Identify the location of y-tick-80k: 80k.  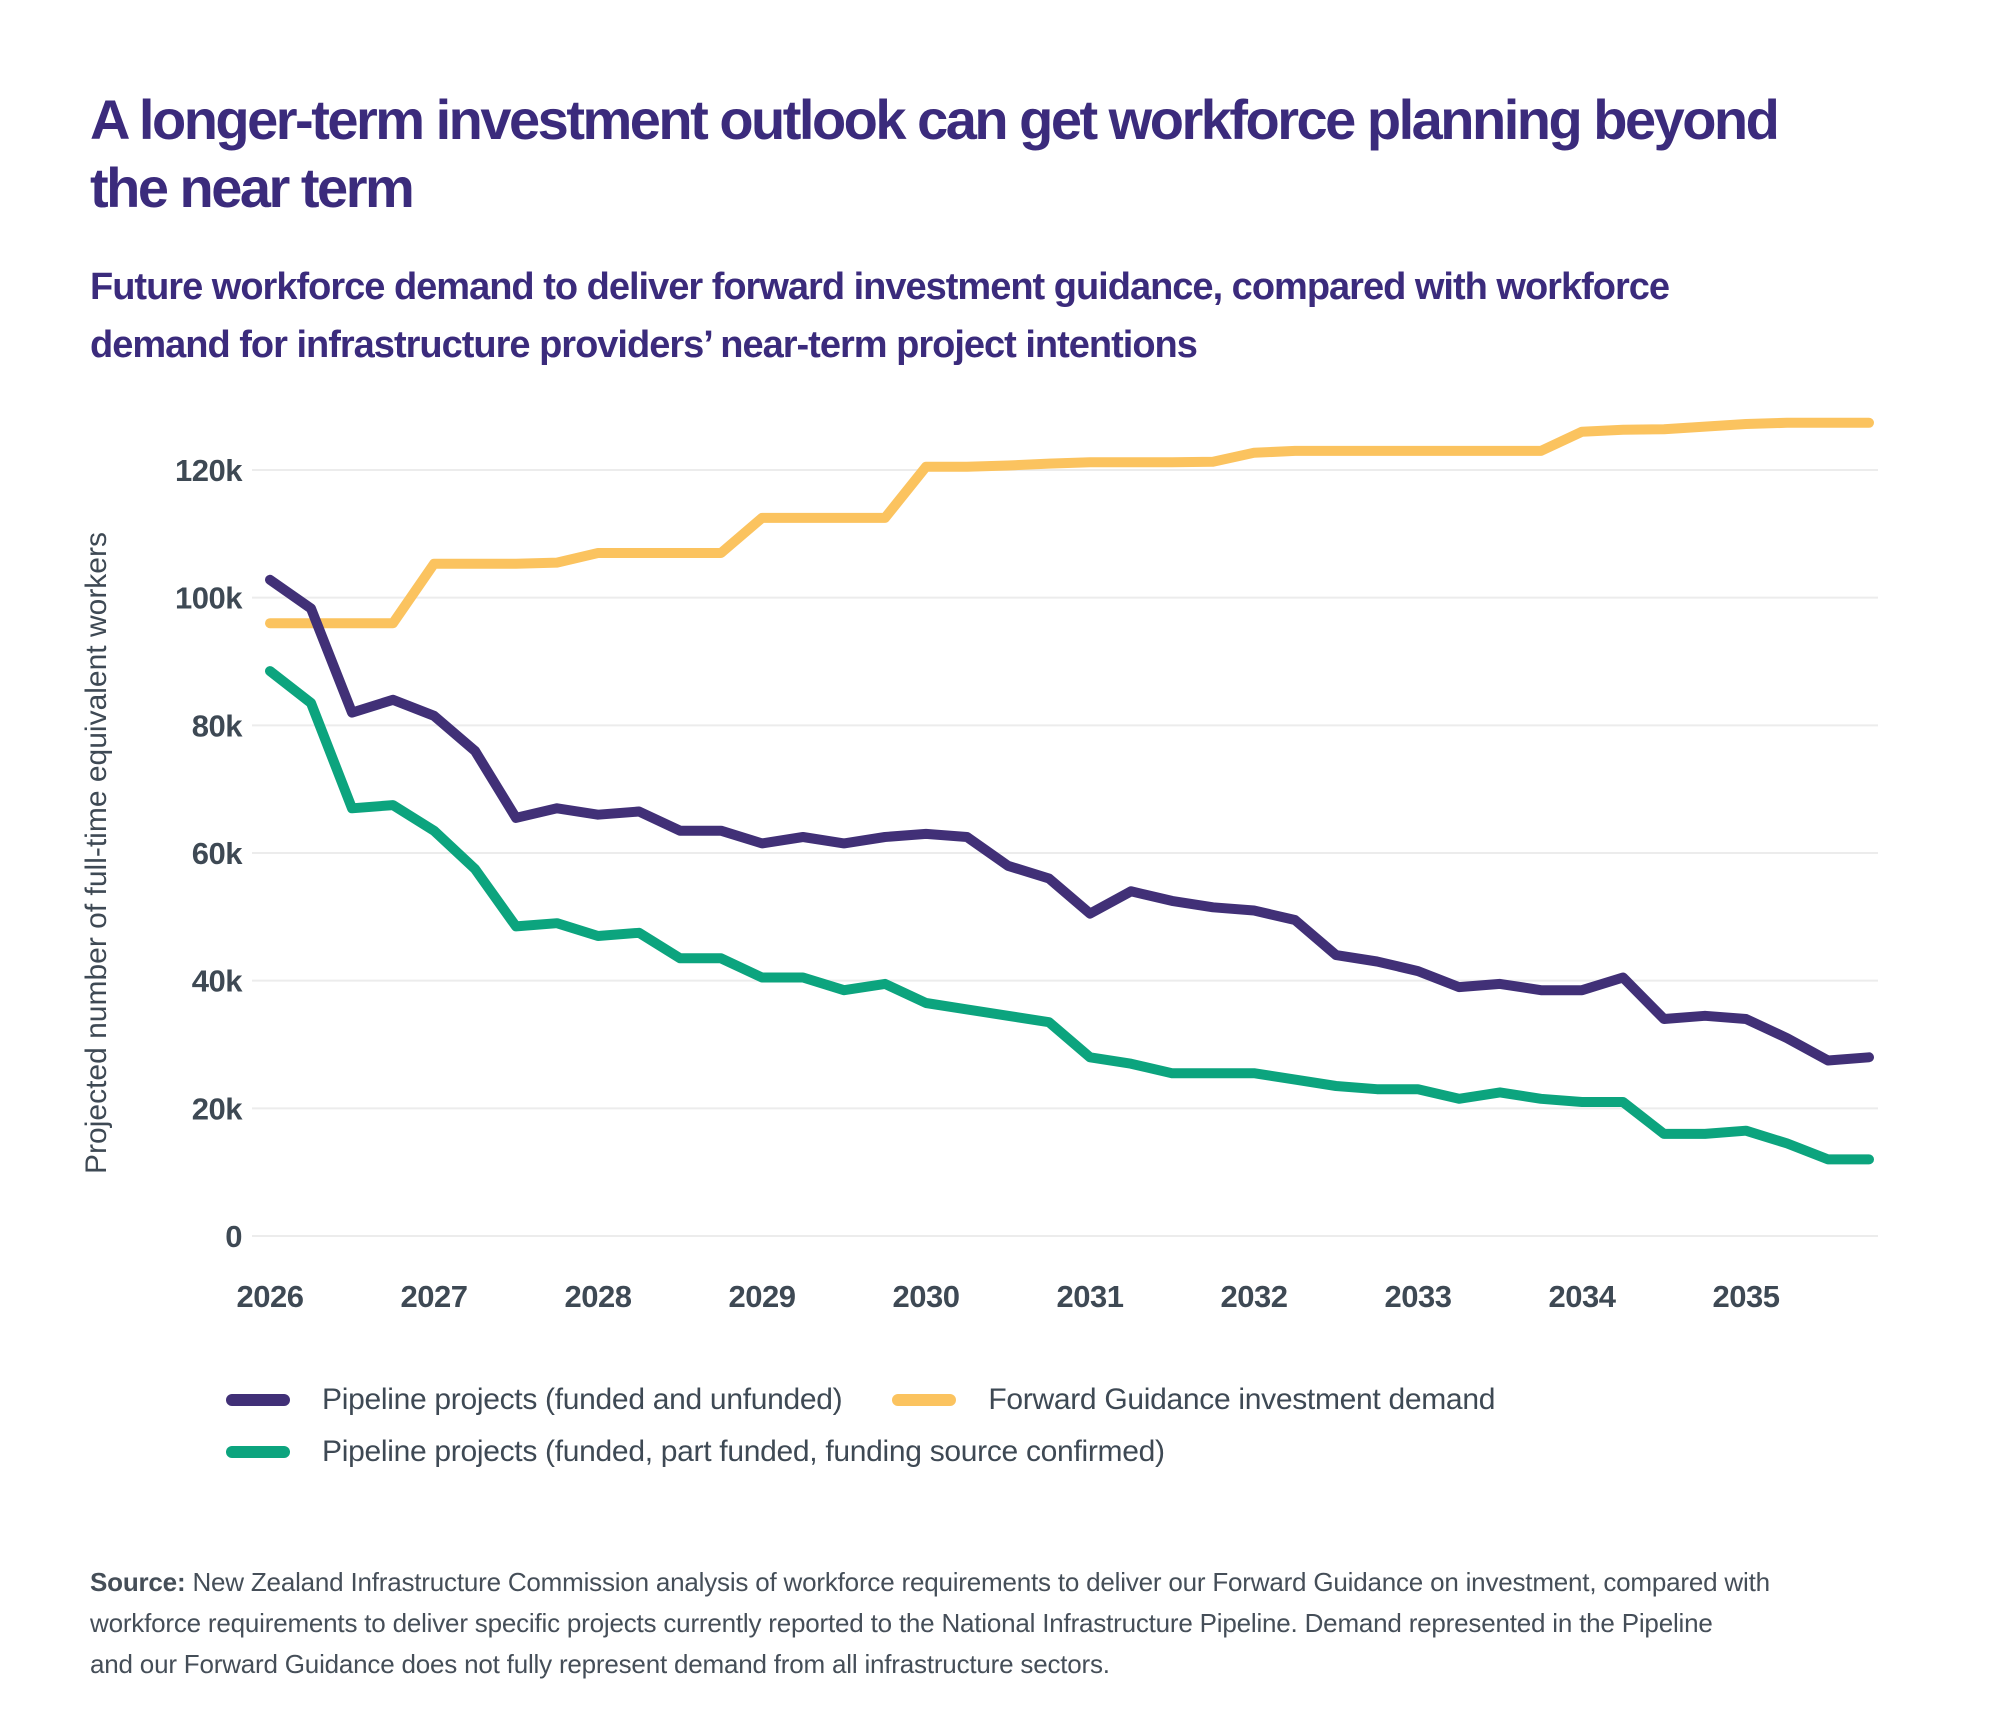
(217, 725).